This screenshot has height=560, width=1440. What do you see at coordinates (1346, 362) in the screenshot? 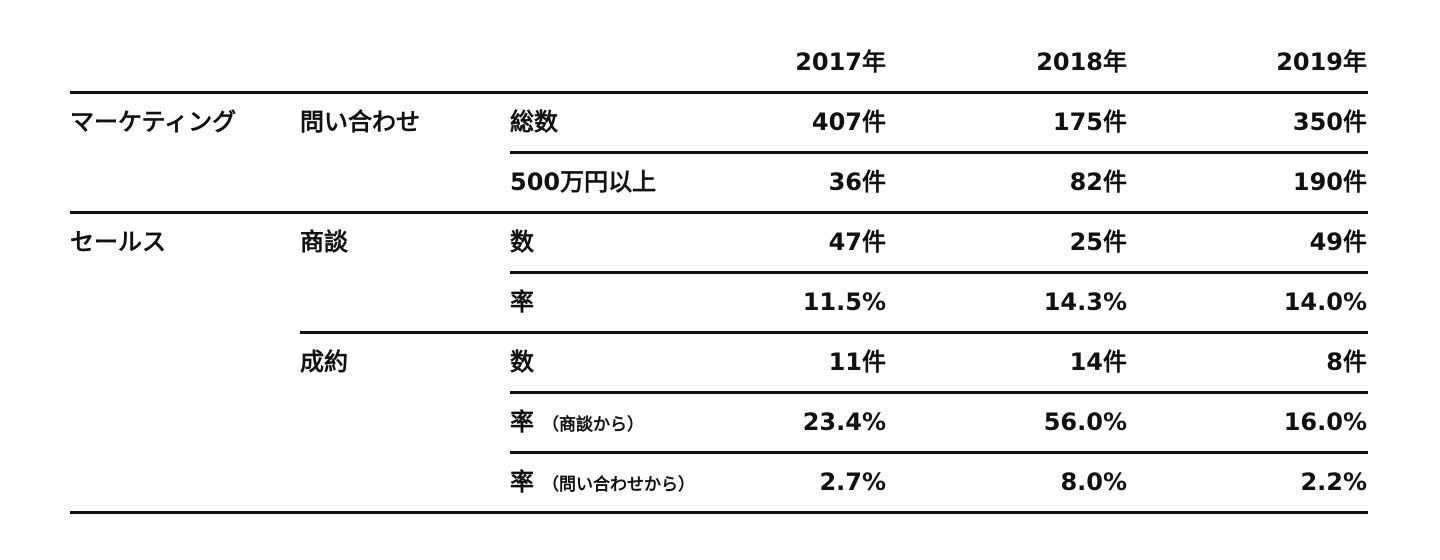
I see `cell-value: 8件` at bounding box center [1346, 362].